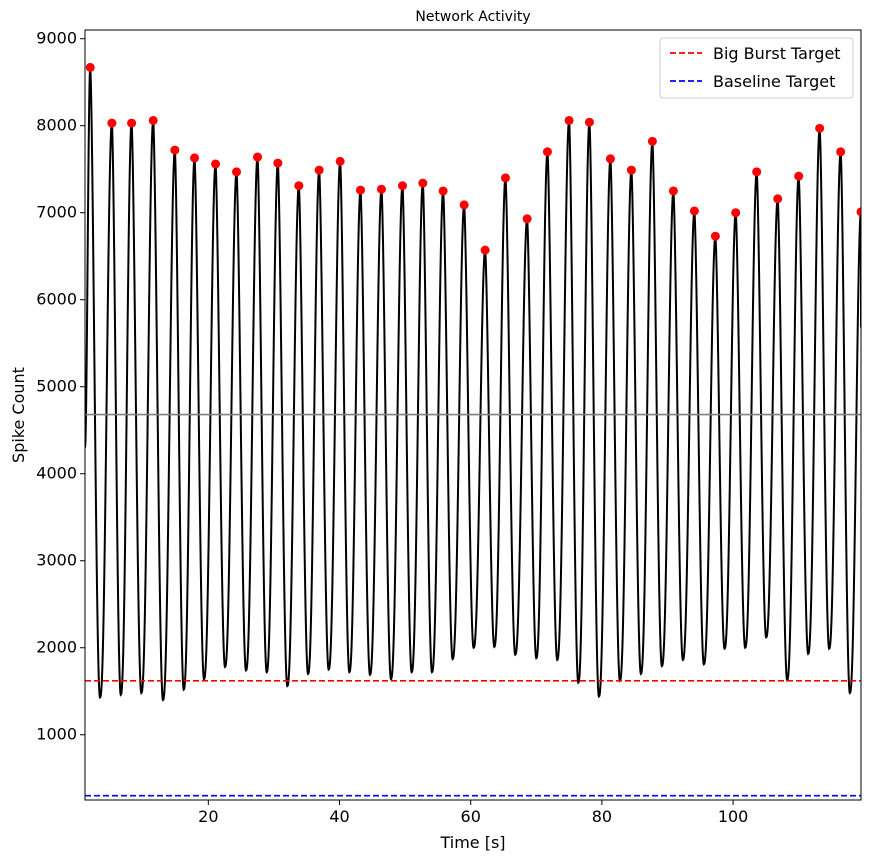  I want to click on x-tick-label: 100, so click(733, 816).